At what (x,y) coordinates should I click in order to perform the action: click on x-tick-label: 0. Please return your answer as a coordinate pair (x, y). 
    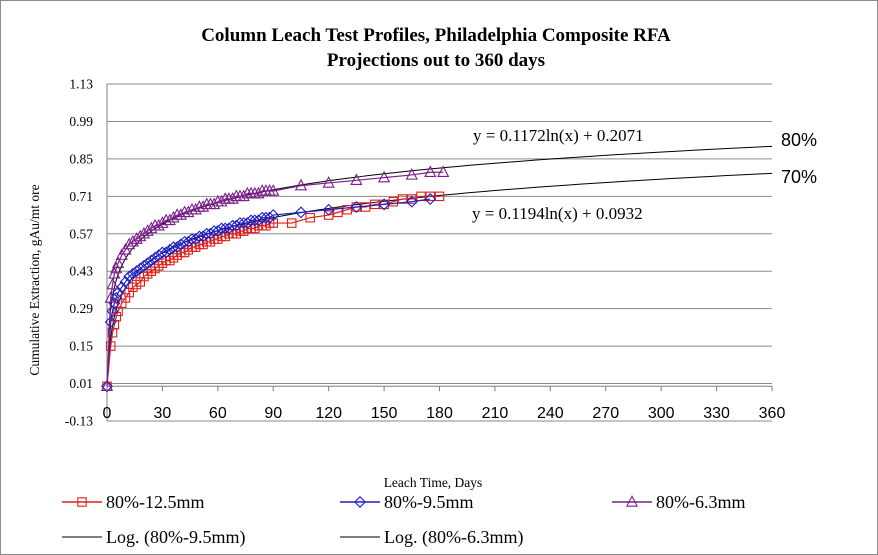
    Looking at the image, I should click on (107, 413).